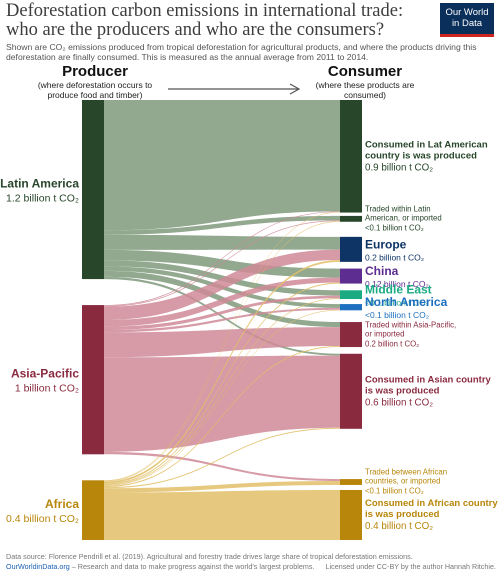 Image resolution: width=500 pixels, height=574 pixels. What do you see at coordinates (421, 155) in the screenshot?
I see `consumer-label-latam_dom-line-1: country is was produced` at bounding box center [421, 155].